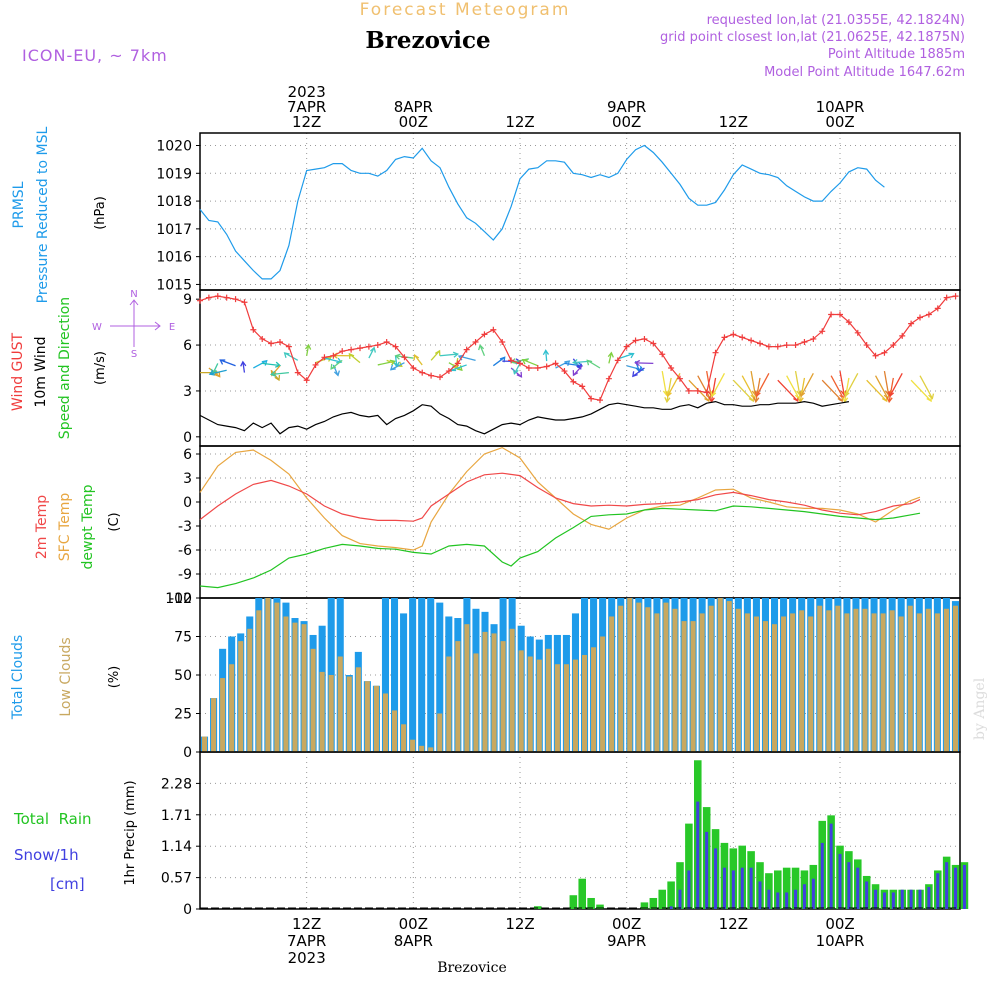 The width and height of the screenshot is (1000, 1004). What do you see at coordinates (100, 213) in the screenshot?
I see `pressure-unit: (hPa)` at bounding box center [100, 213].